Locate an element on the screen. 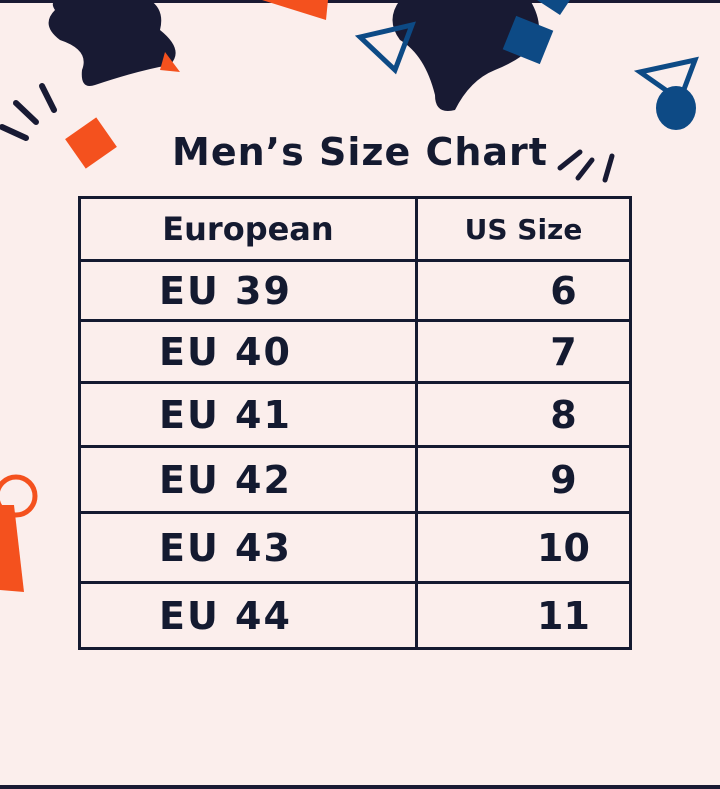 The height and width of the screenshot is (789, 720). dark-blob-right is located at coordinates (465, 55).